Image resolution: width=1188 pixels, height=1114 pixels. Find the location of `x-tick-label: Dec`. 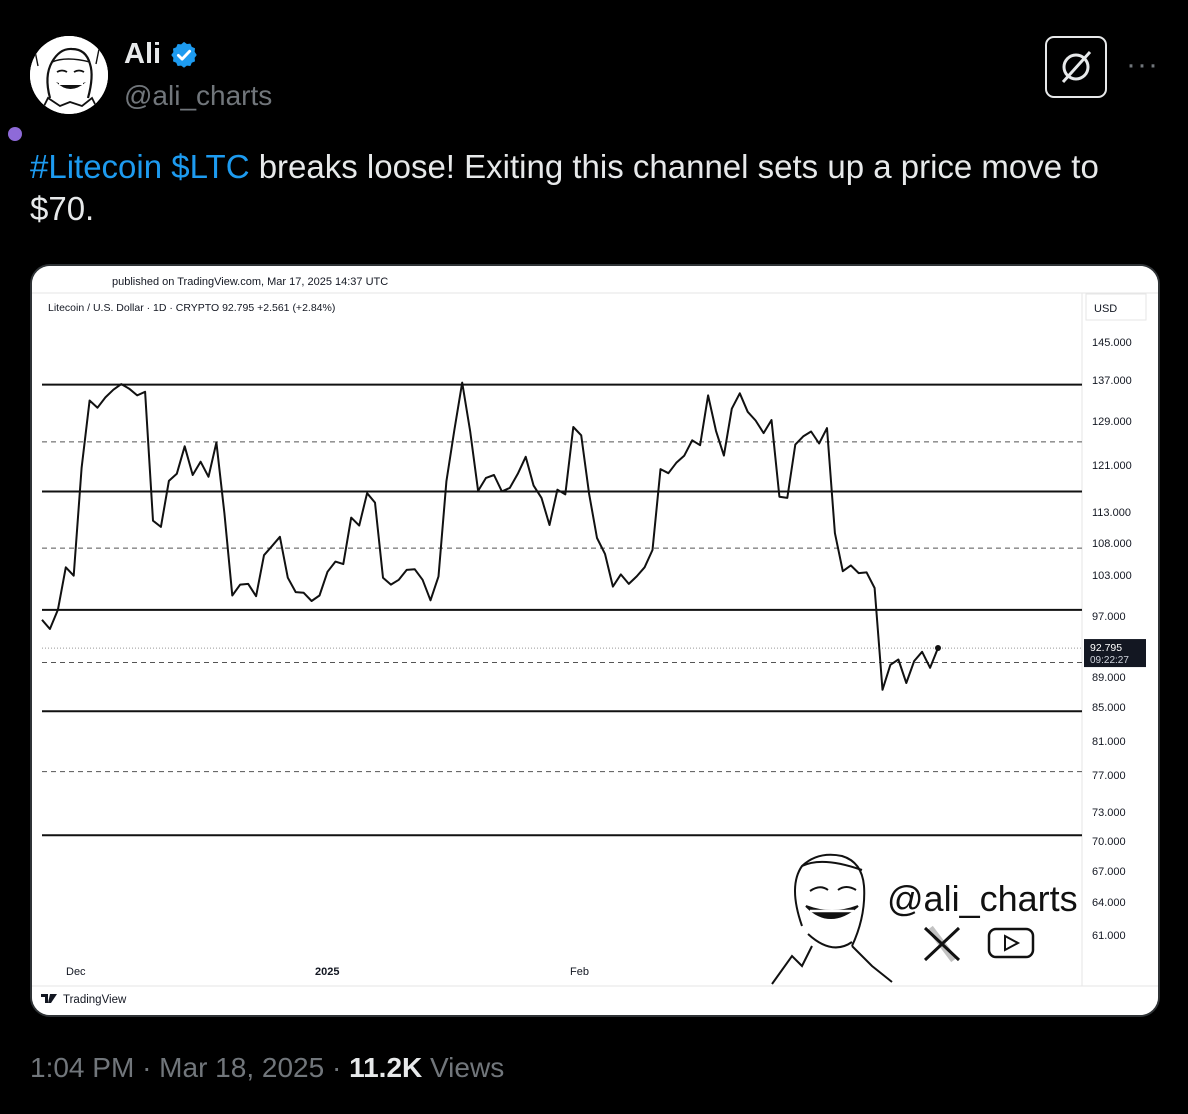

x-tick-label: Dec is located at coordinates (76, 972).